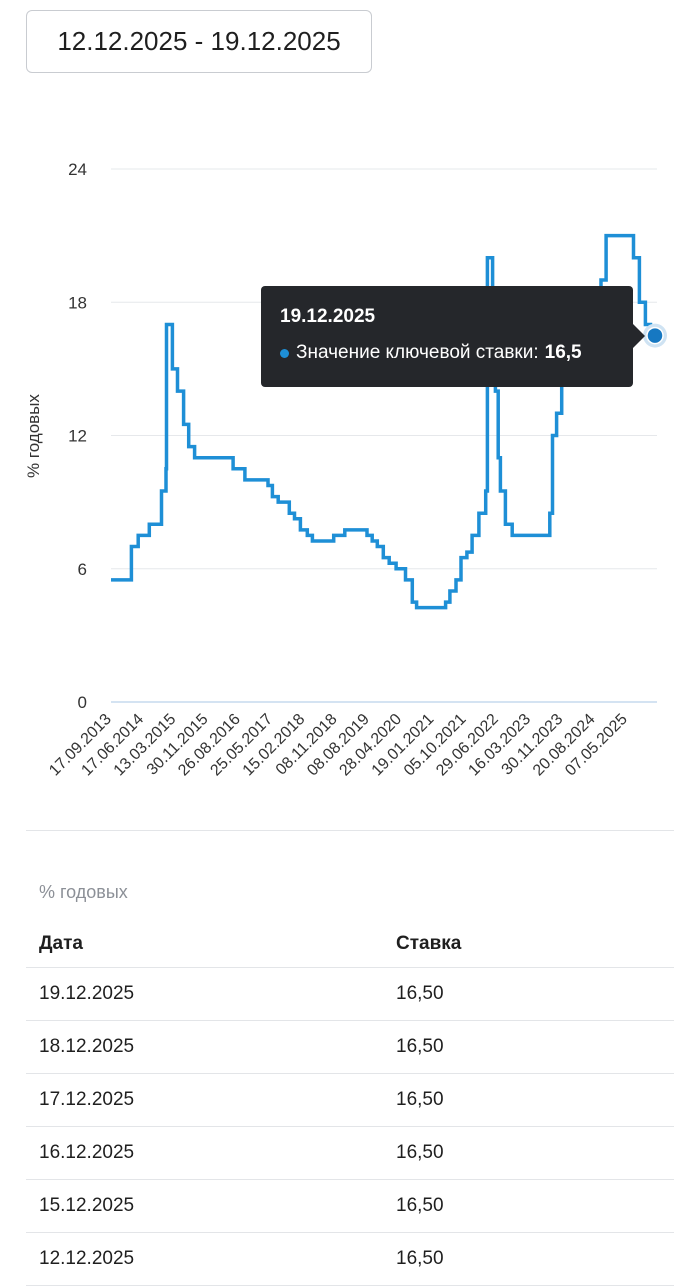  I want to click on table-row: 19.12.2025 16,50, so click(350, 994).